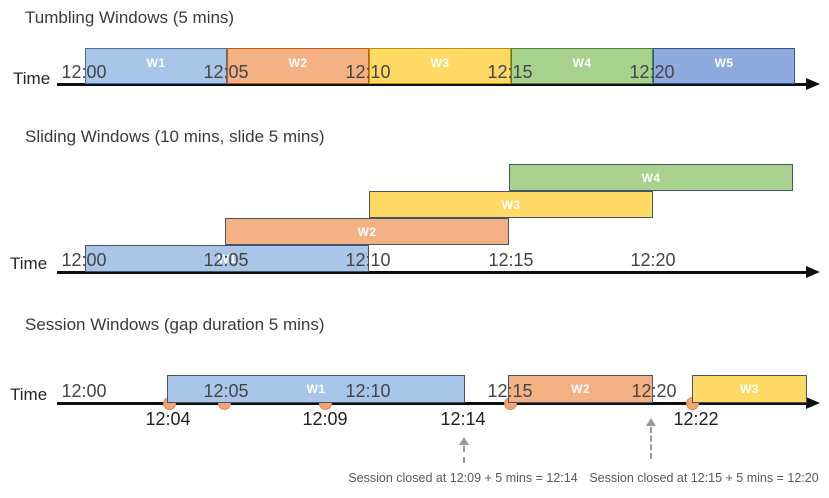 The height and width of the screenshot is (498, 829). I want to click on tumbling-window-w3: W3, so click(440, 66).